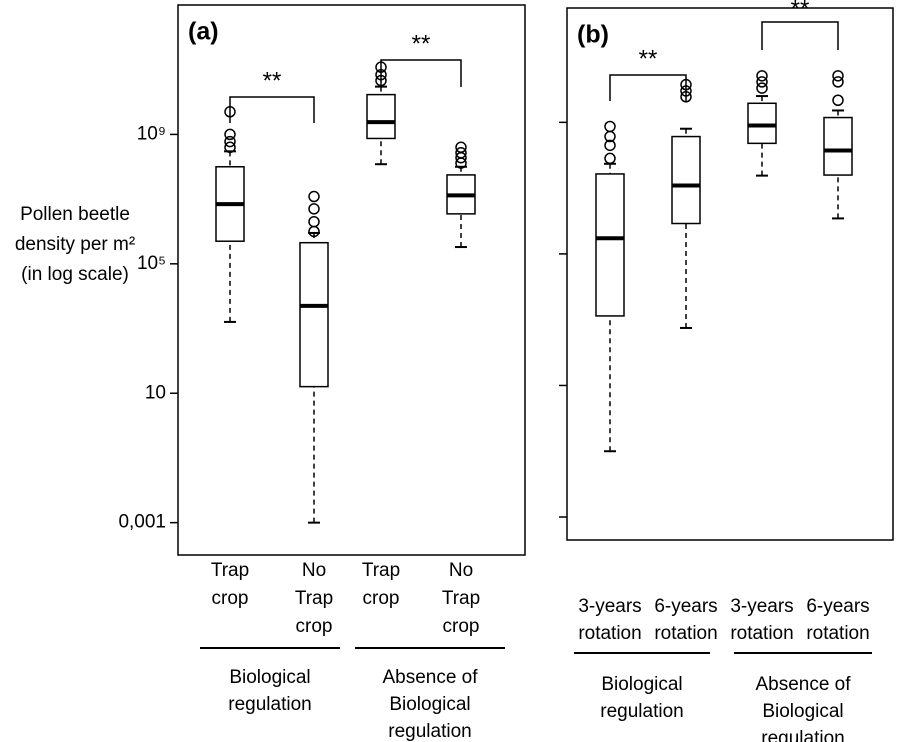  What do you see at coordinates (151, 133) in the screenshot?
I see `y-tick-label: 10⁹` at bounding box center [151, 133].